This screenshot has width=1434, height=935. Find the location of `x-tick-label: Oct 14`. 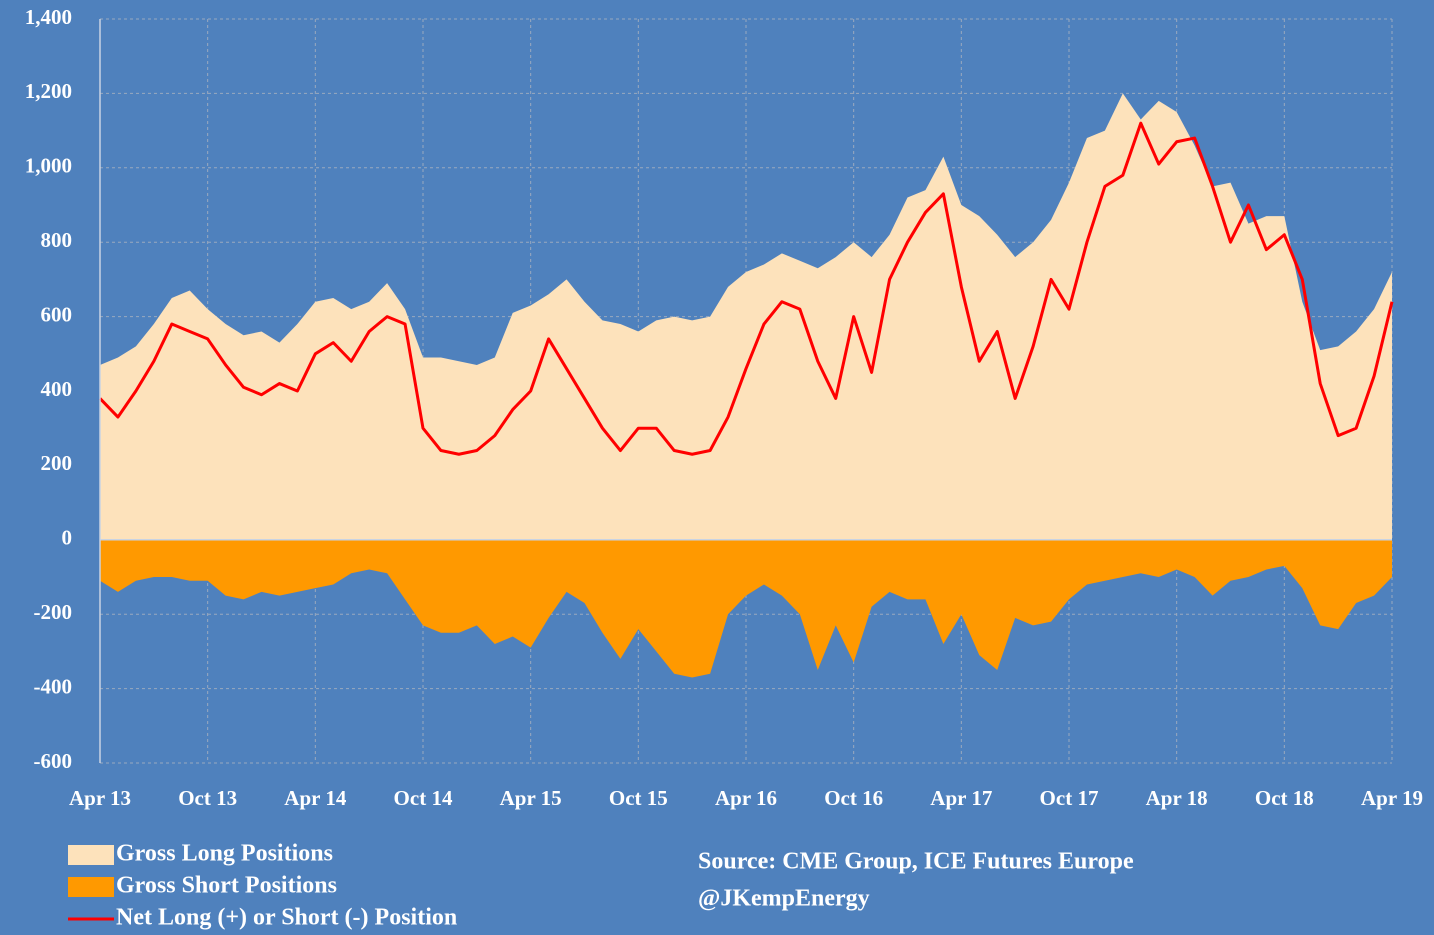

x-tick-label: Oct 14 is located at coordinates (423, 798).